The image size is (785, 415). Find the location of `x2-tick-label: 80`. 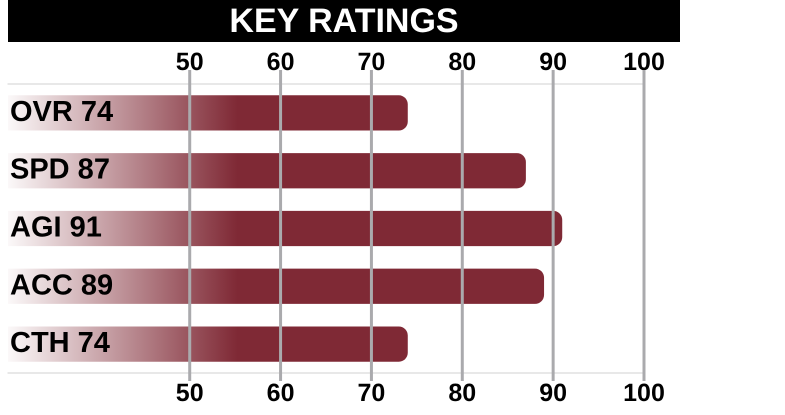

x2-tick-label: 80 is located at coordinates (462, 62).